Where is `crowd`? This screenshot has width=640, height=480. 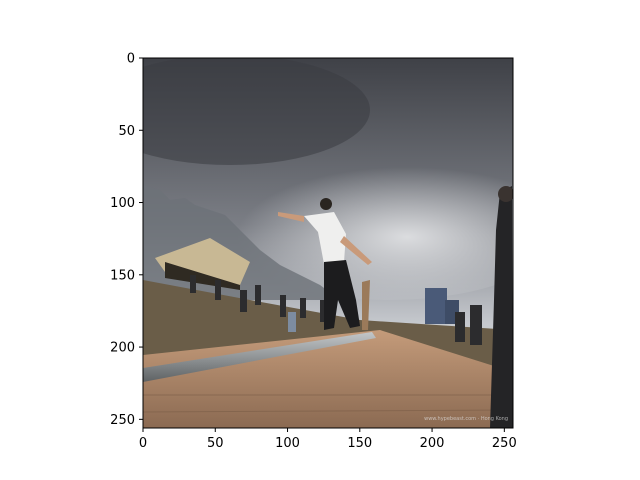 crowd is located at coordinates (336, 310).